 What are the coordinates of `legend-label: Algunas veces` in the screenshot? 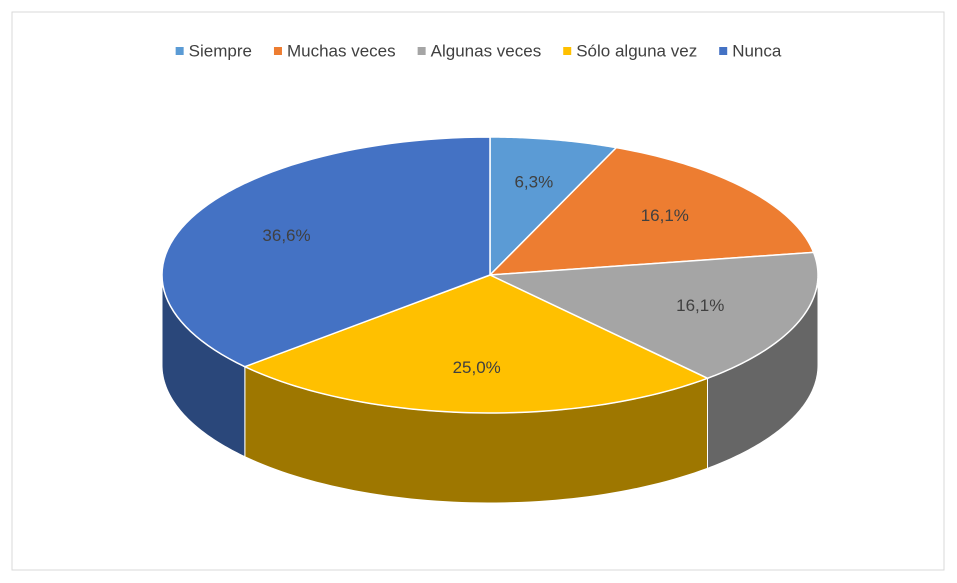 It's located at (486, 50).